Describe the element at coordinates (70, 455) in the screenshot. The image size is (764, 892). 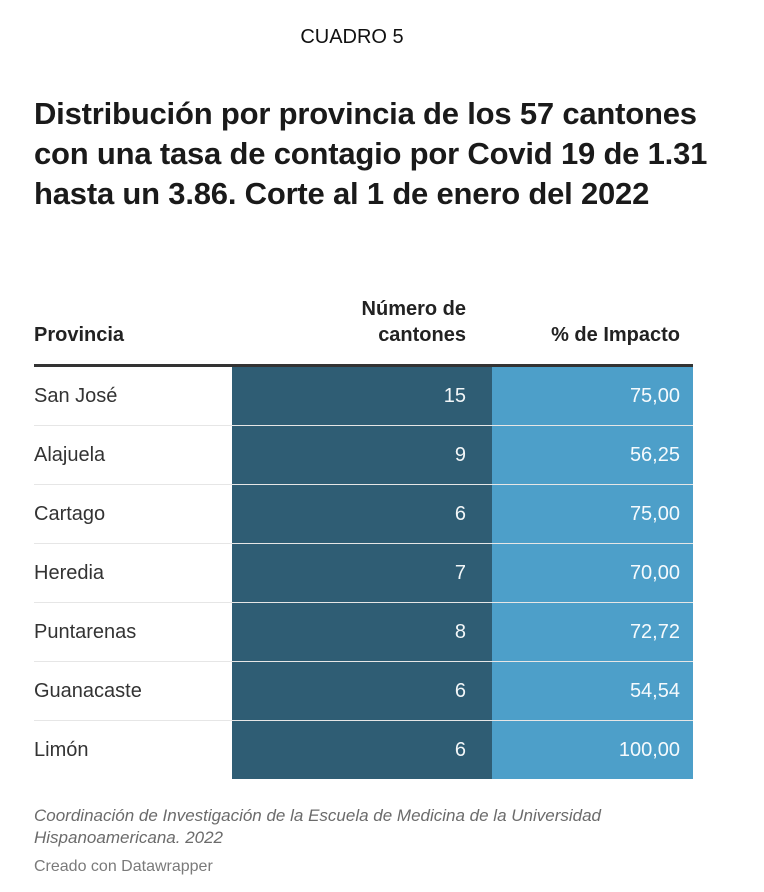
I see `cell-provincia: Alajuela` at that location.